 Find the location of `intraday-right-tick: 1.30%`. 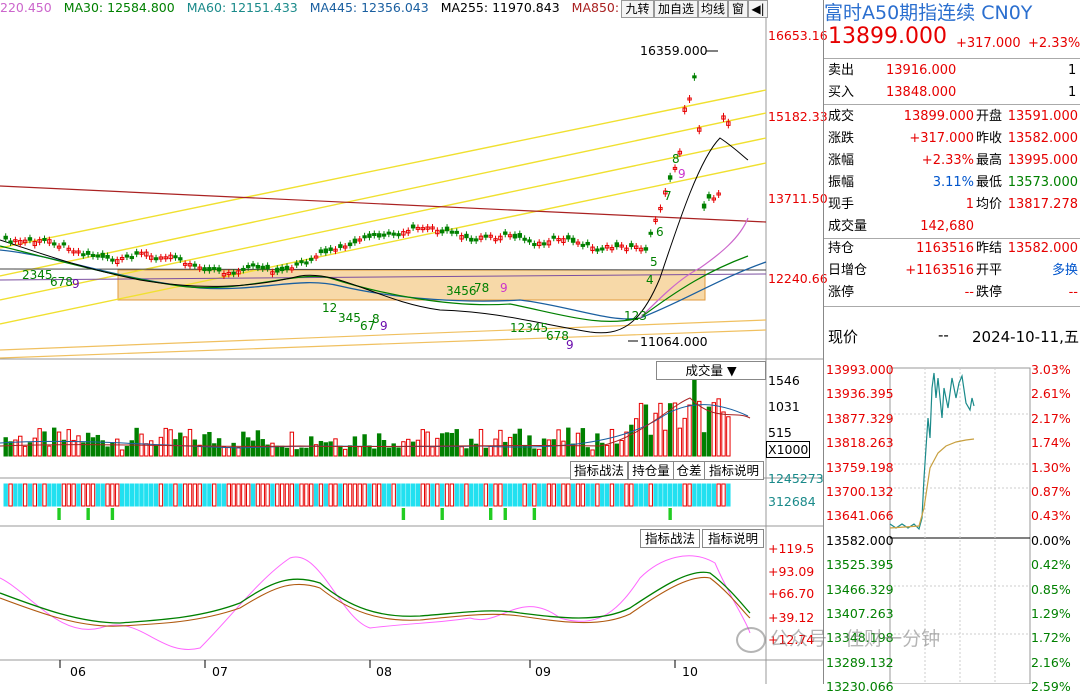

intraday-right-tick: 1.30% is located at coordinates (1051, 467).